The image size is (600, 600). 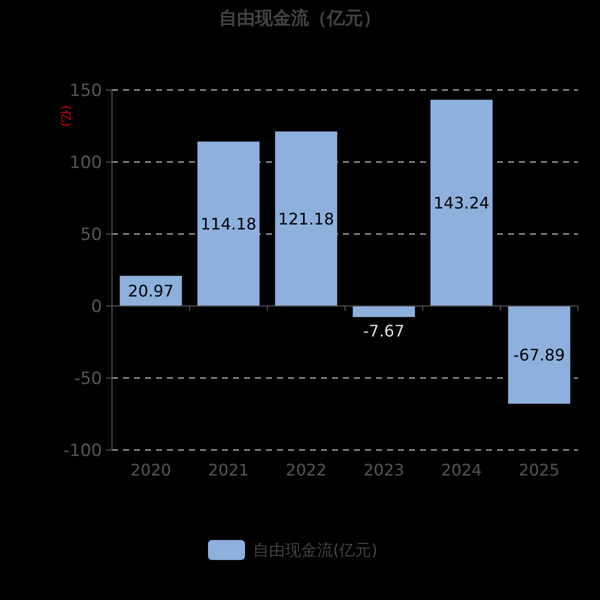 What do you see at coordinates (88, 378) in the screenshot?
I see `y-tick-label: -50` at bounding box center [88, 378].